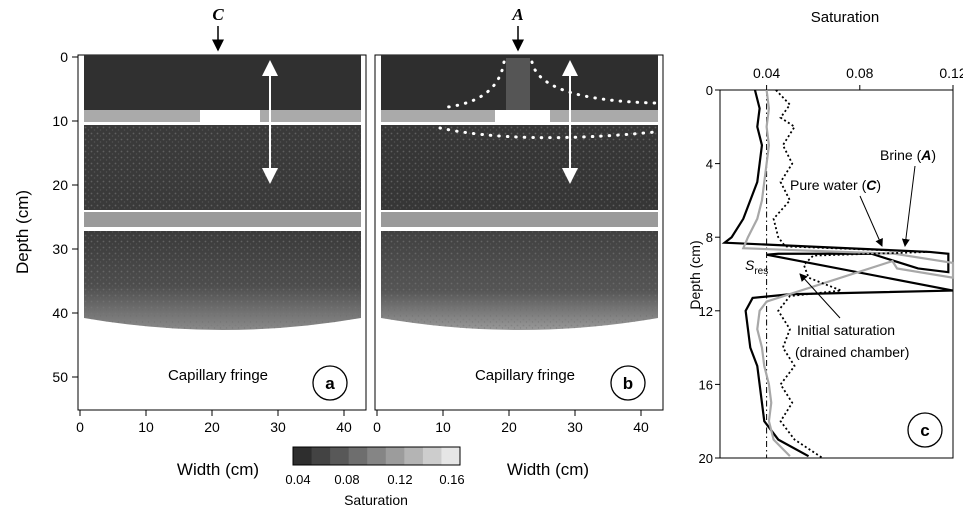 The image size is (963, 513). What do you see at coordinates (375, 477) in the screenshot?
I see `colorbar: 0.04 0.08 0.12 0.16 Saturation` at bounding box center [375, 477].